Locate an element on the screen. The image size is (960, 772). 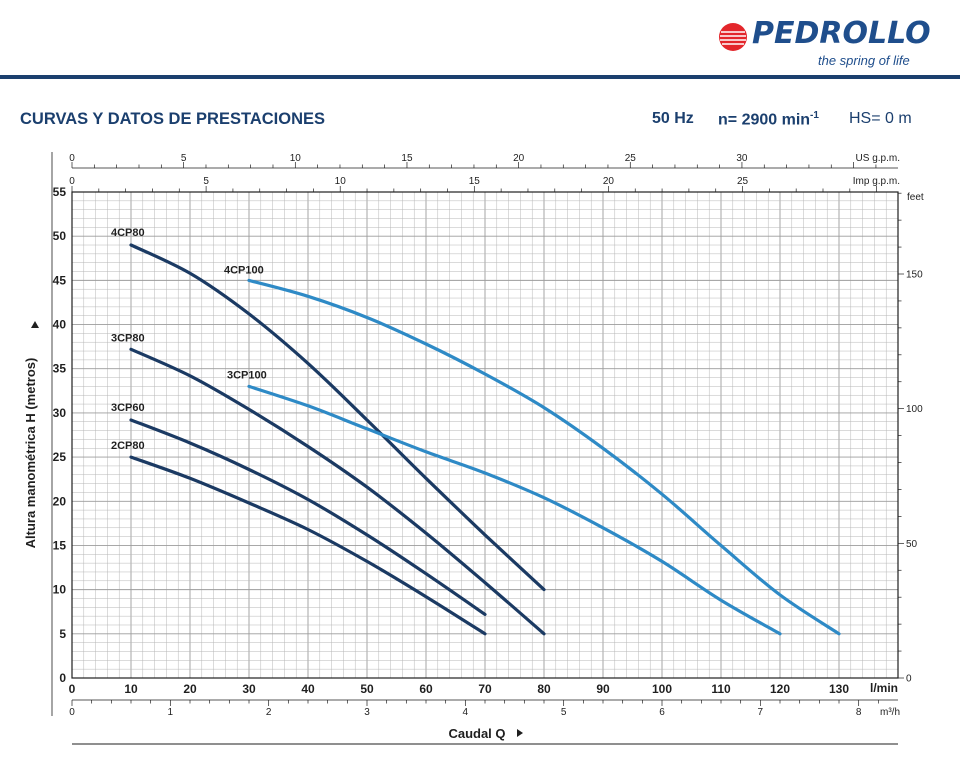
y-tick-label: 5 is located at coordinates (62, 634).